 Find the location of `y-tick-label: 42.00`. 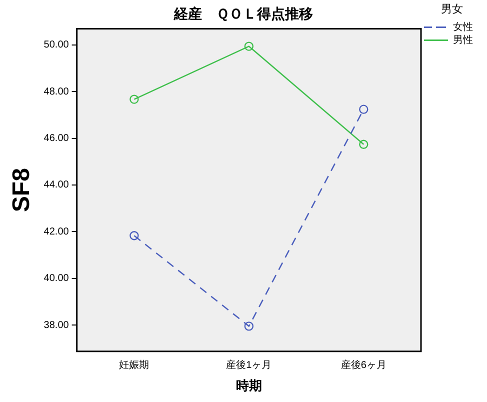

y-tick-label: 42.00 is located at coordinates (57, 232).